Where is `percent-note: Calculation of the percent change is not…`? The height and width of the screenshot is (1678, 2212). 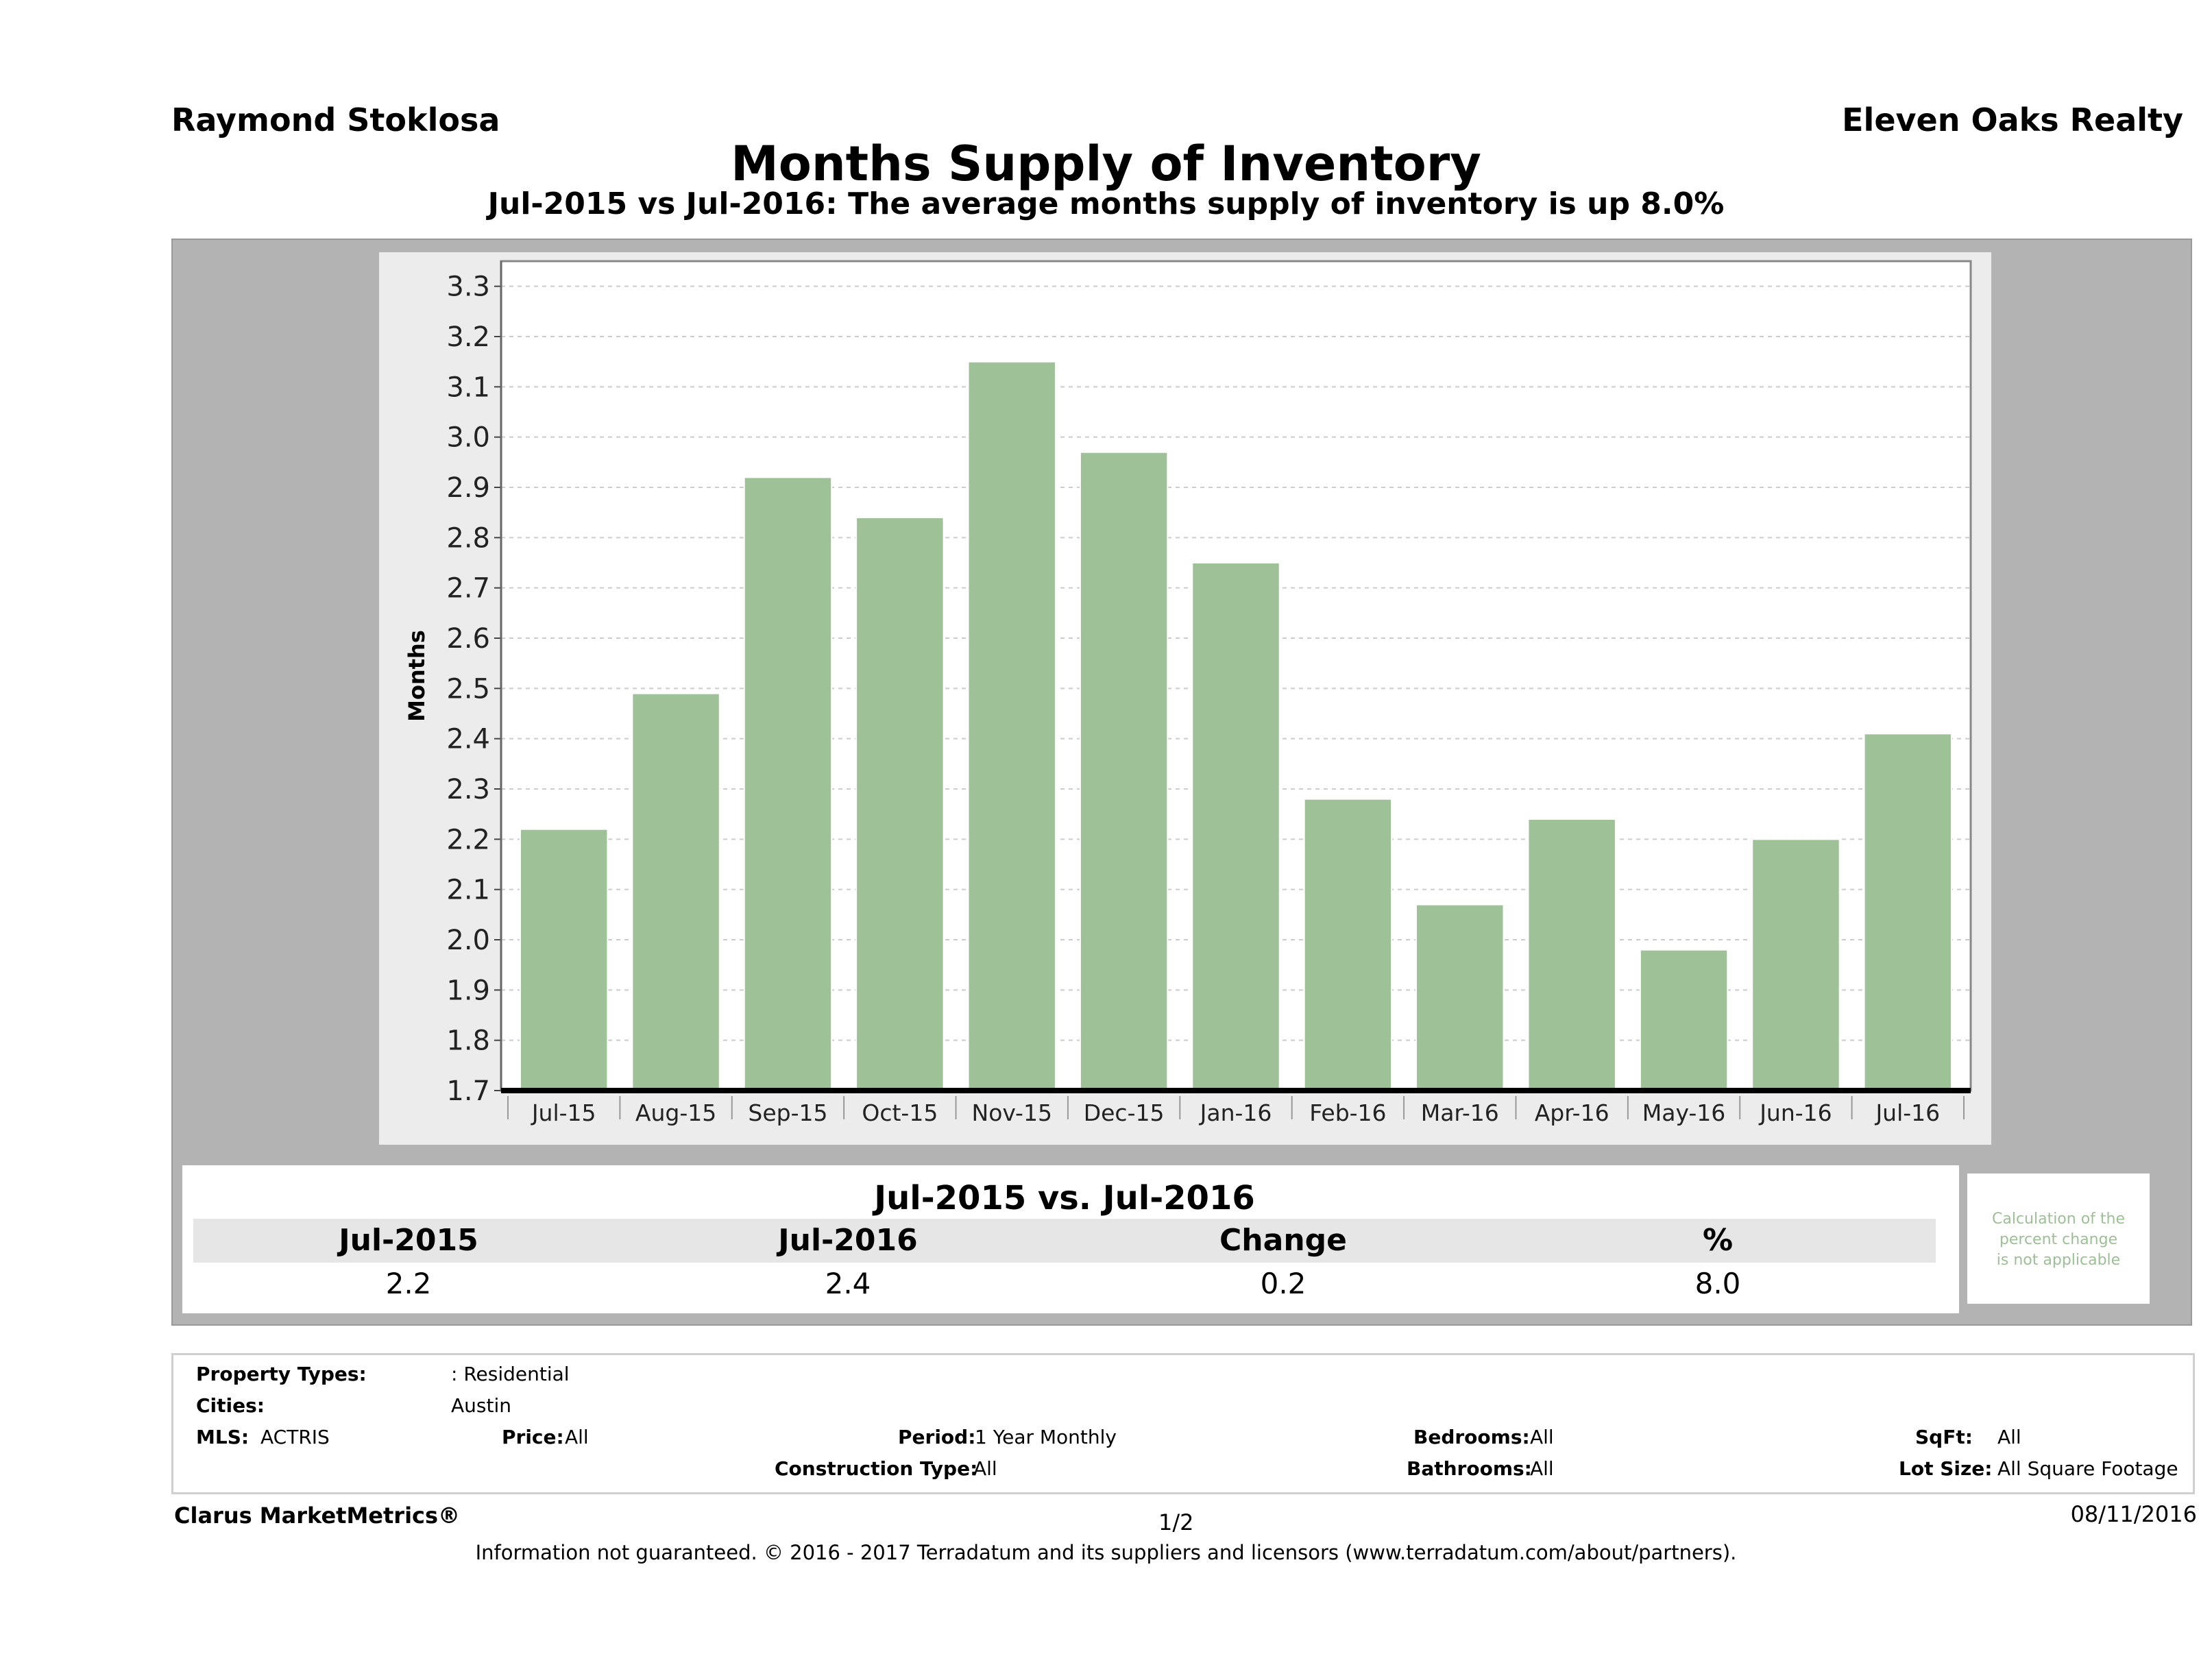 percent-note: Calculation of the percent change is not… is located at coordinates (2058, 1240).